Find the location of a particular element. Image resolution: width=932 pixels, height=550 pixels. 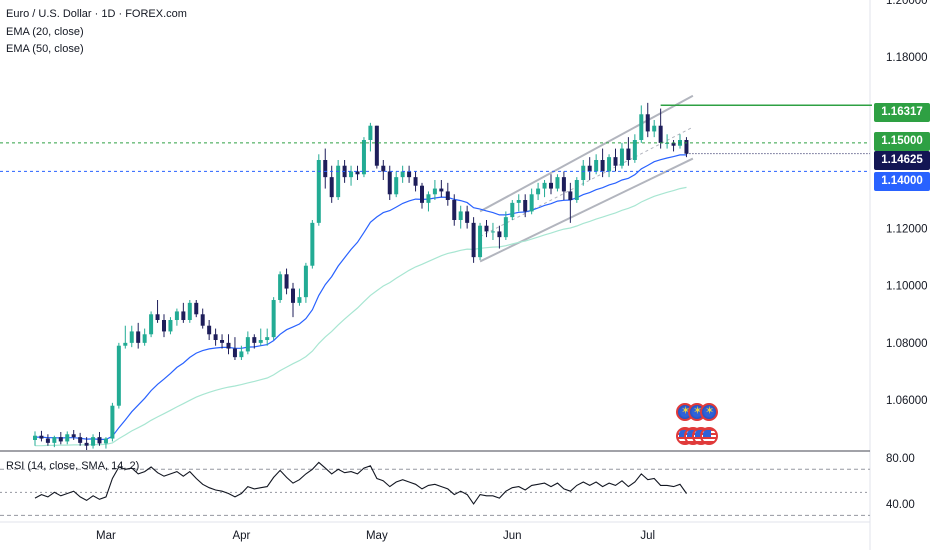

time-tick-label: Mar is located at coordinates (106, 536).